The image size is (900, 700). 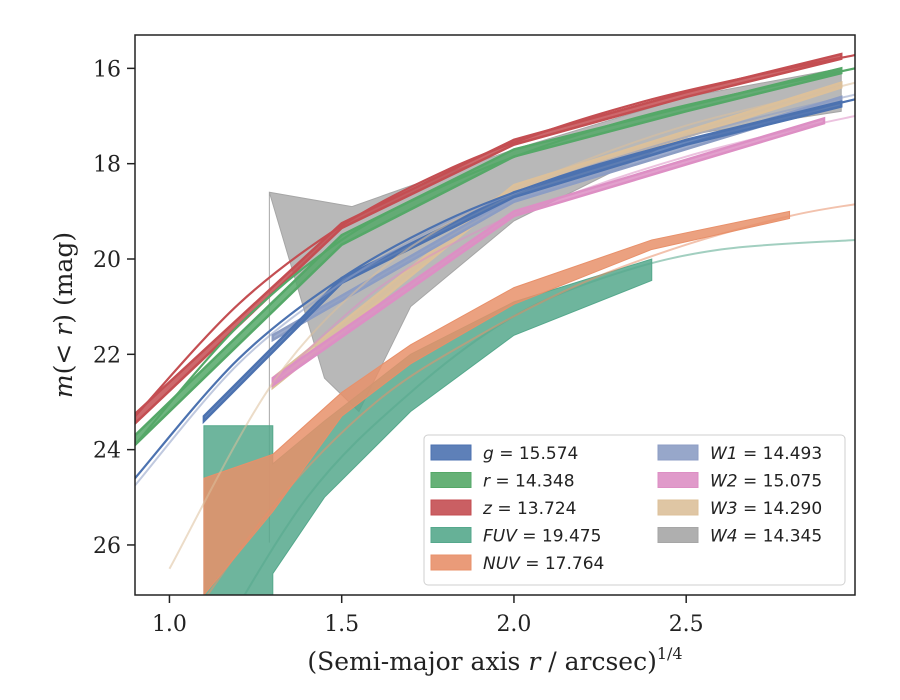 What do you see at coordinates (63, 329) in the screenshot?
I see `y-axis-label-var: r` at bounding box center [63, 329].